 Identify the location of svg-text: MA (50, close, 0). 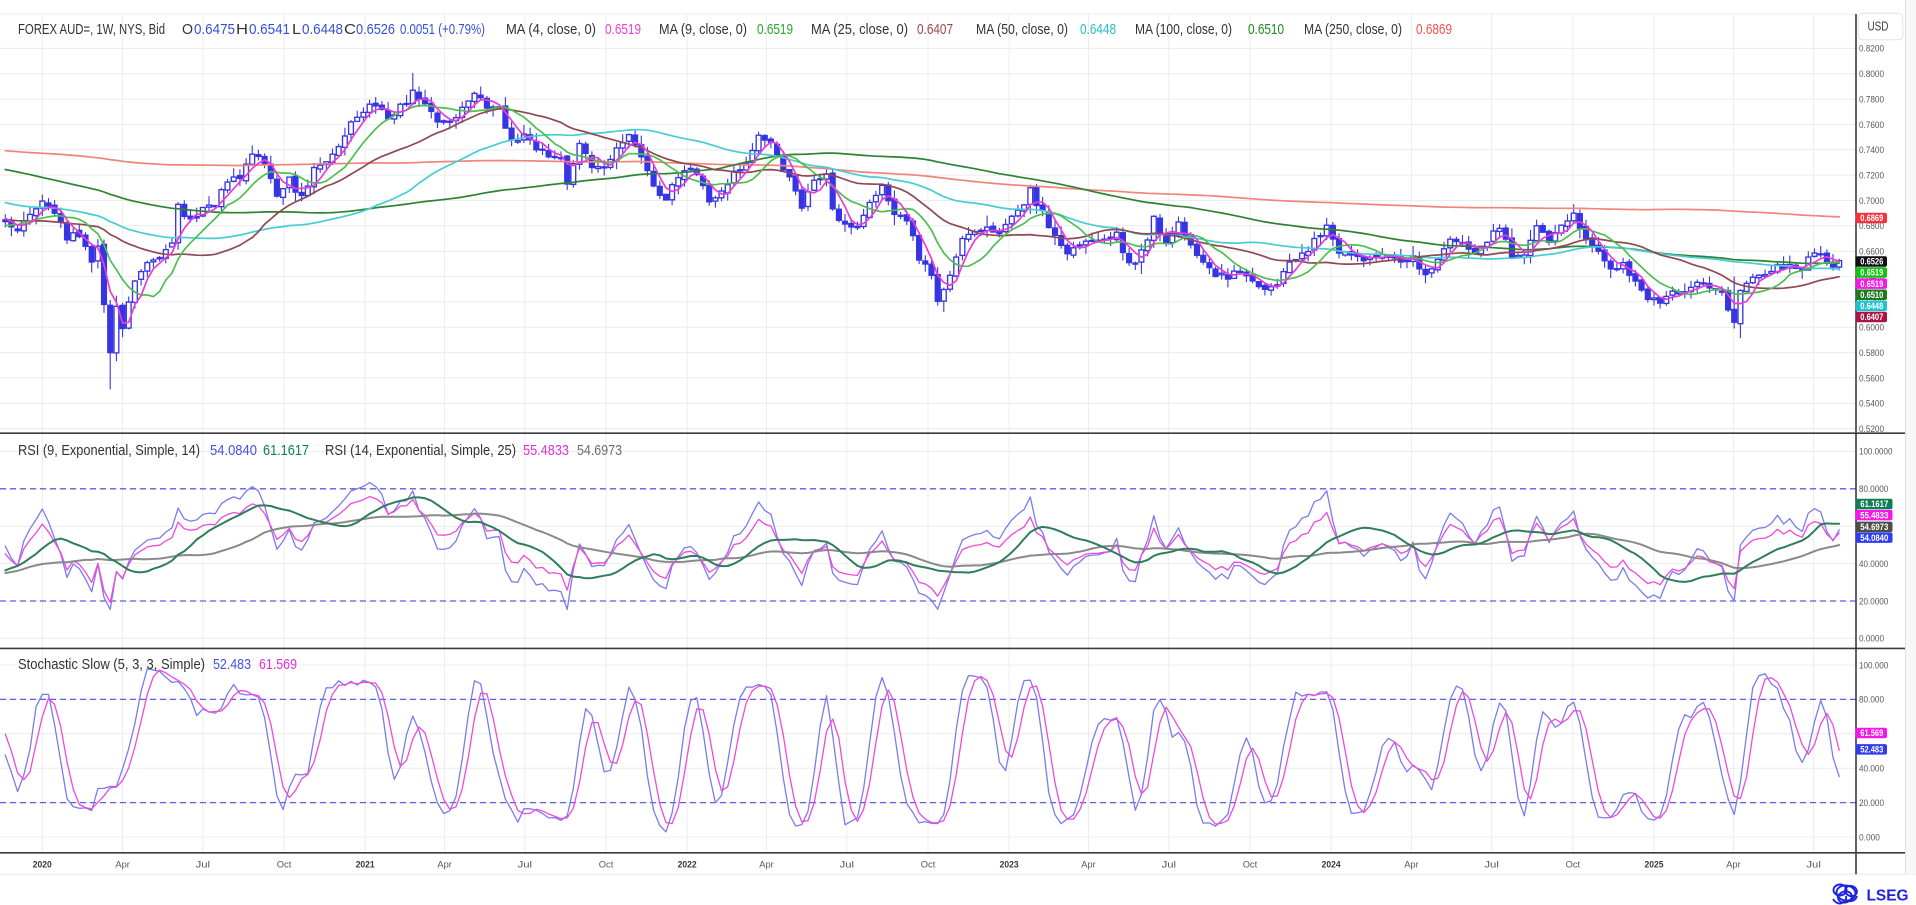
(1022, 29).